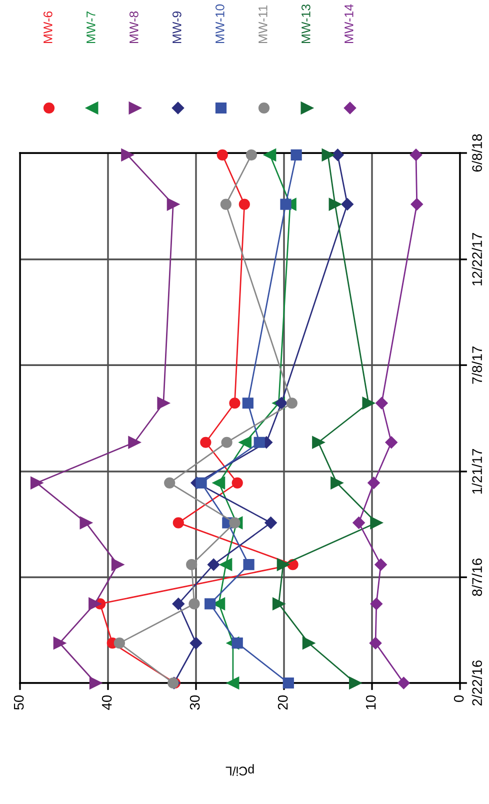 This screenshot has height=804, width=489. Describe the element at coordinates (240, 770) in the screenshot. I see `x-axis-title: pCi/L` at that location.